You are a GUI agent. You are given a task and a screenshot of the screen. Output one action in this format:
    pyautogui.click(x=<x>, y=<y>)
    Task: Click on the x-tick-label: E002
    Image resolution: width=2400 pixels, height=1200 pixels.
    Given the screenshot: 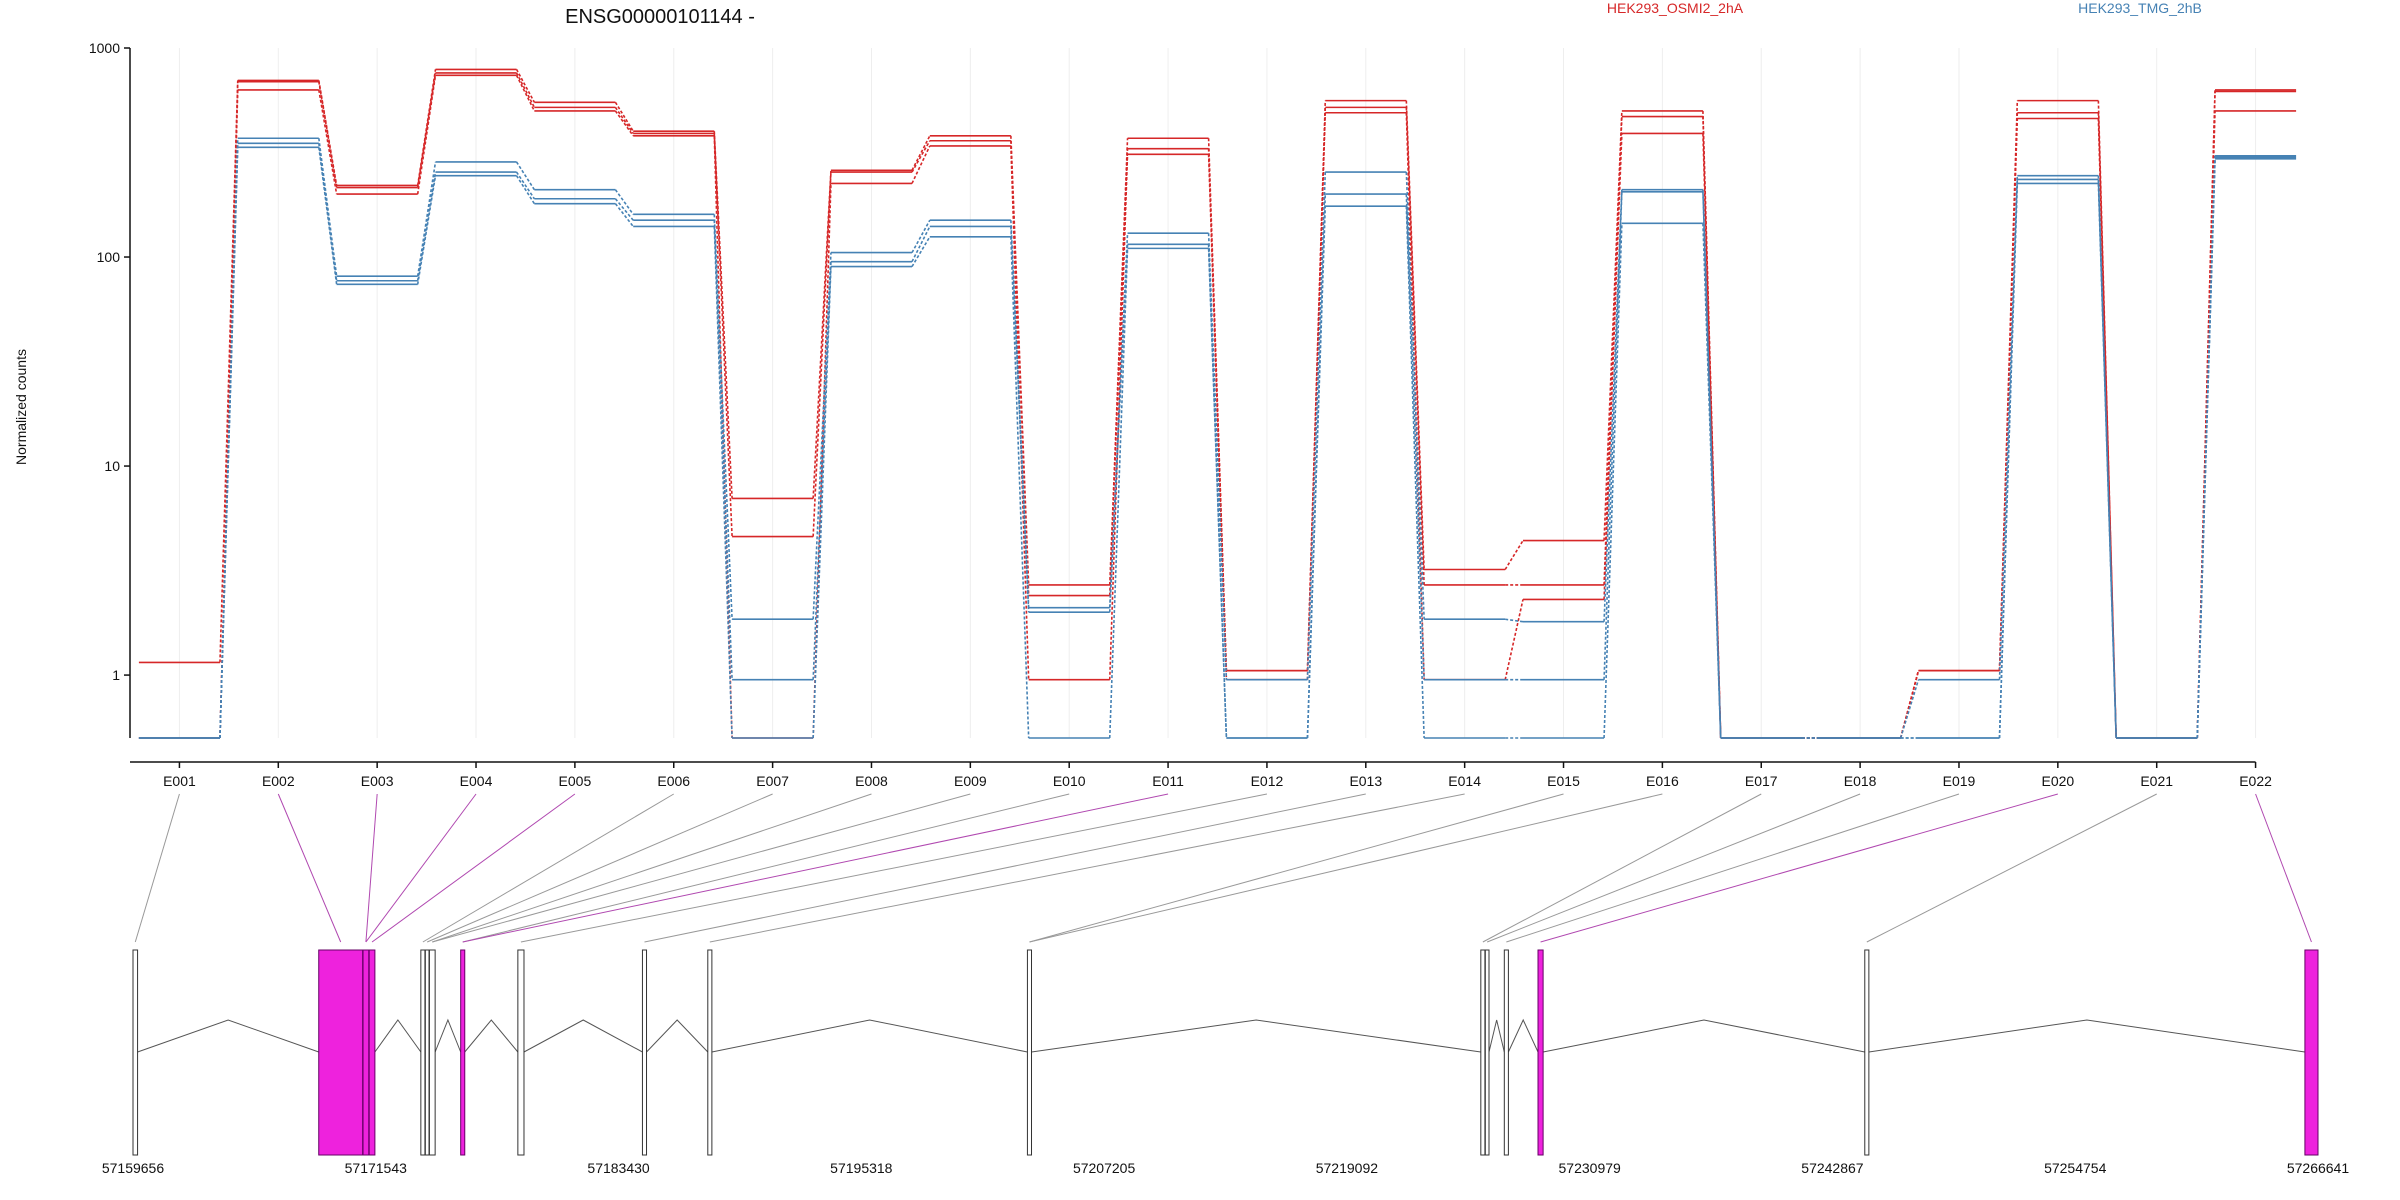 What is the action you would take?
    pyautogui.click(x=278, y=781)
    